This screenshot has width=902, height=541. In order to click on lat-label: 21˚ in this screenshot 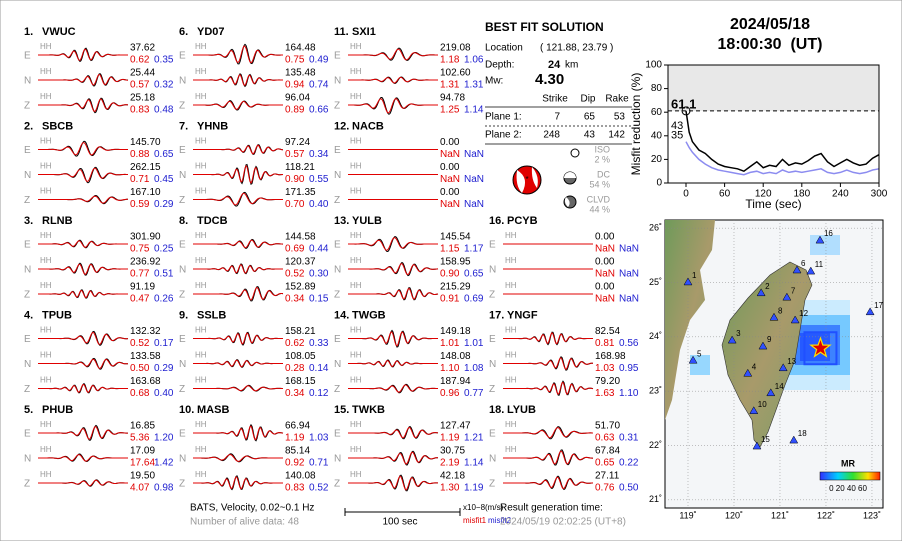, I will do `click(655, 499)`.